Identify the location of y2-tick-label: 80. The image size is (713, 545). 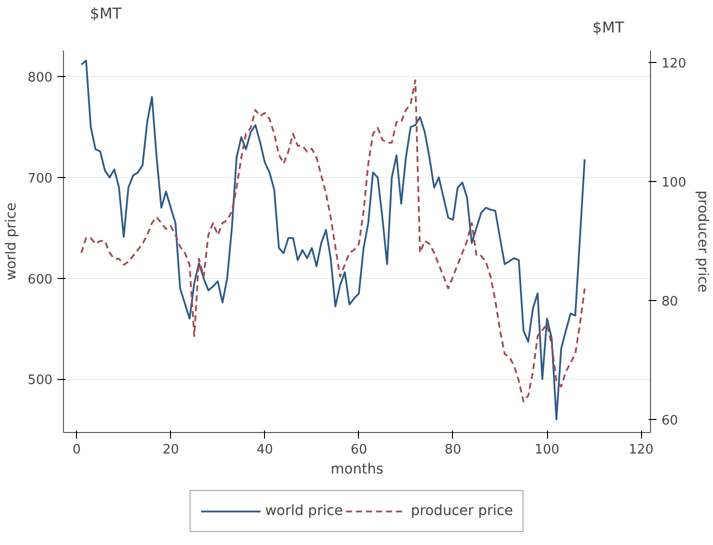
(670, 302).